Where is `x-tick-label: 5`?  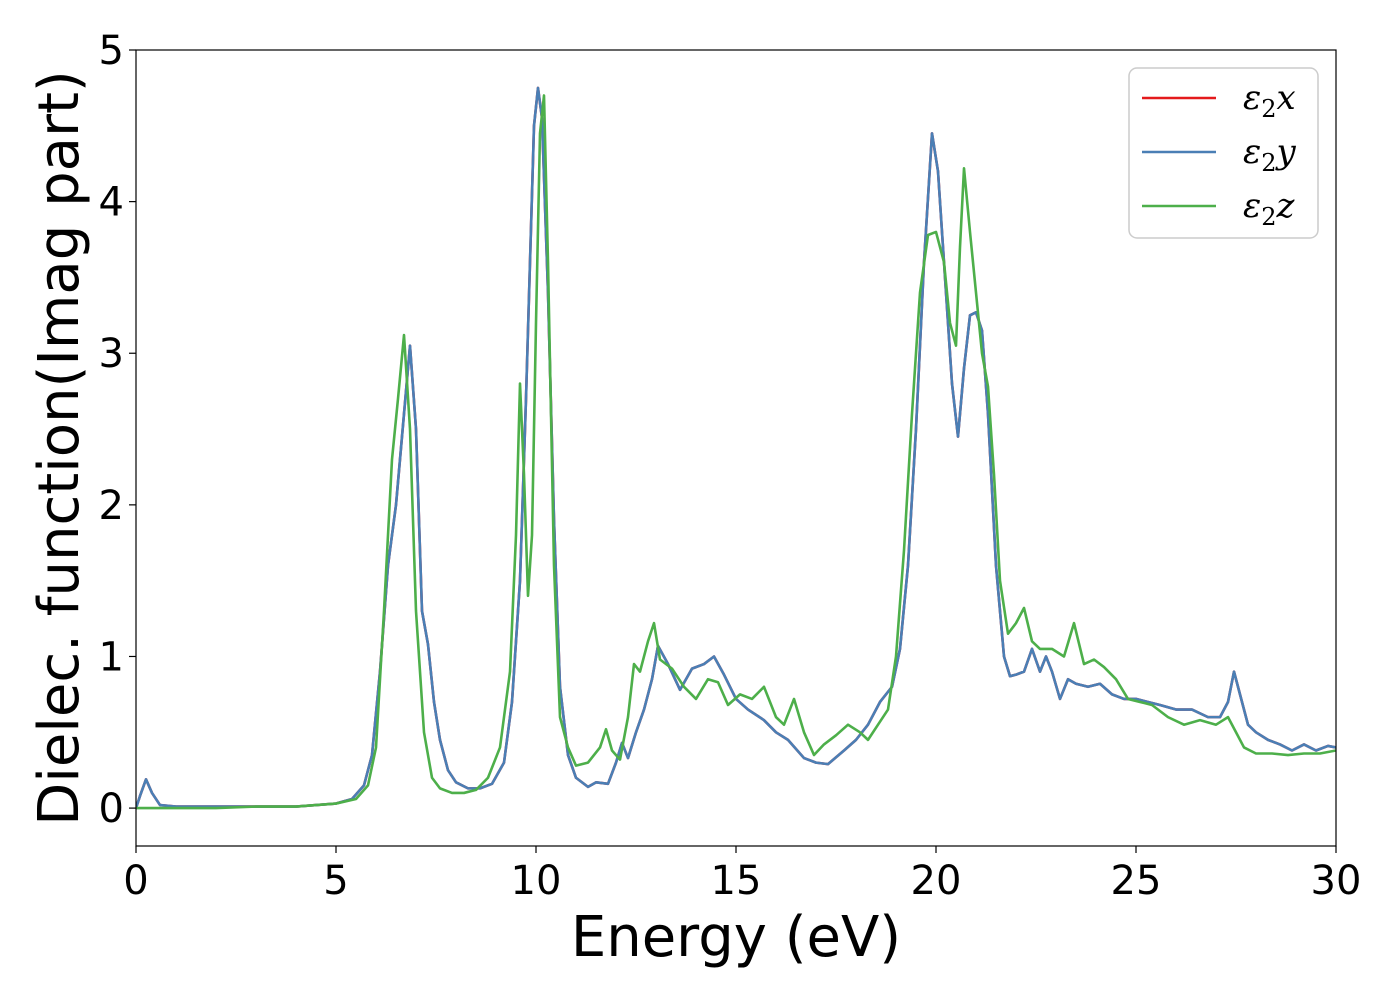
x-tick-label: 5 is located at coordinates (335, 881).